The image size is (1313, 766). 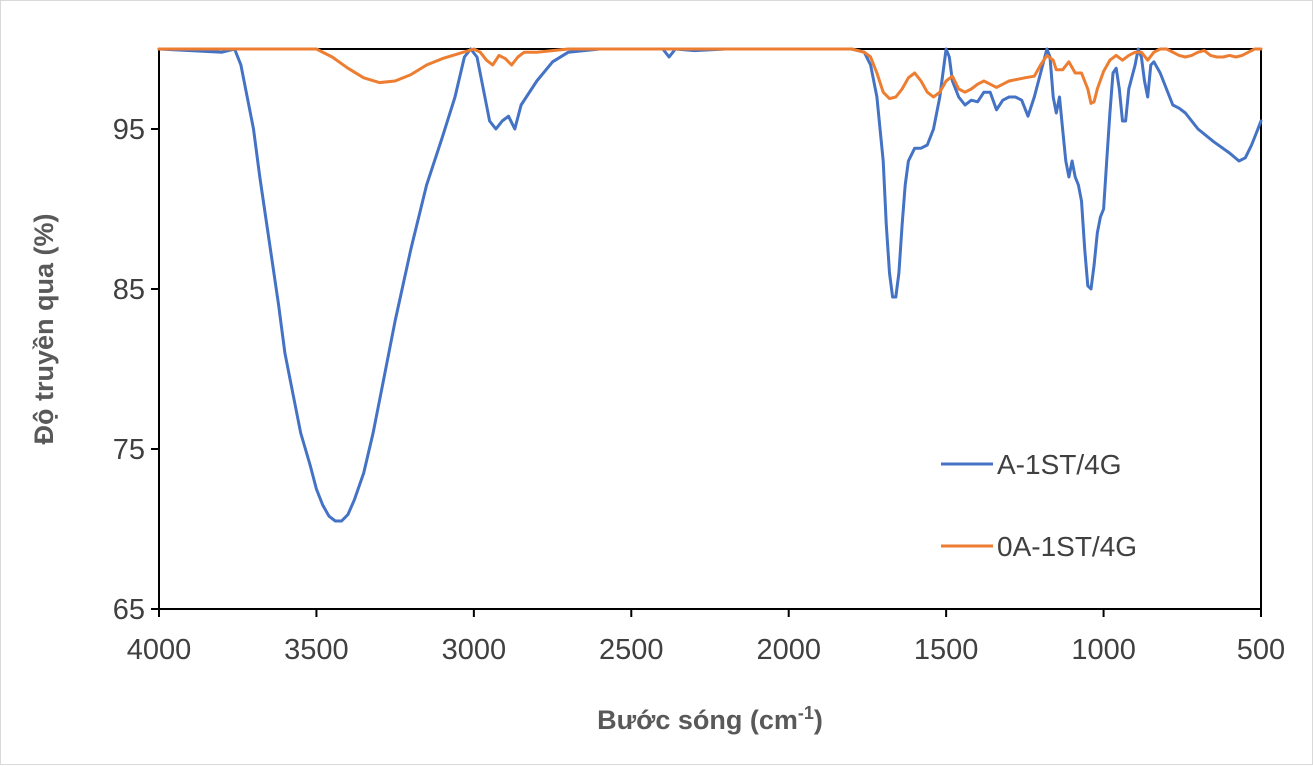 What do you see at coordinates (1039, 505) in the screenshot?
I see `legend: A-1ST/4G 0A-1ST/4G` at bounding box center [1039, 505].